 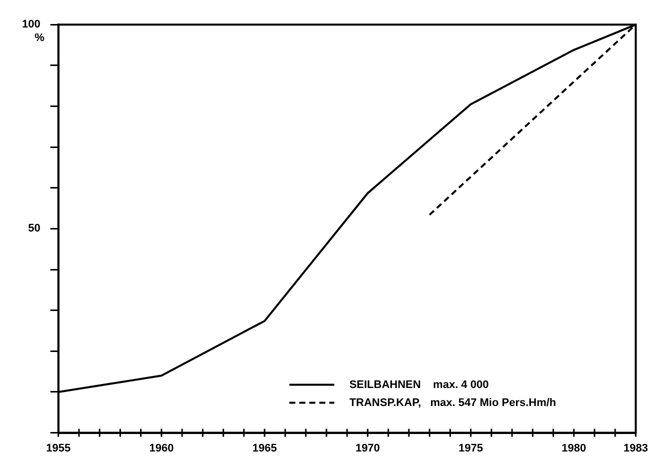 I want to click on y-tick-label: 100, so click(x=31, y=24).